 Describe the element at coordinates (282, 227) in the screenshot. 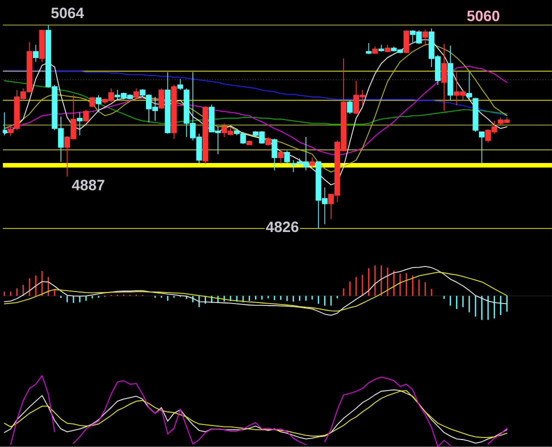

I see `annotation: 4826` at that location.